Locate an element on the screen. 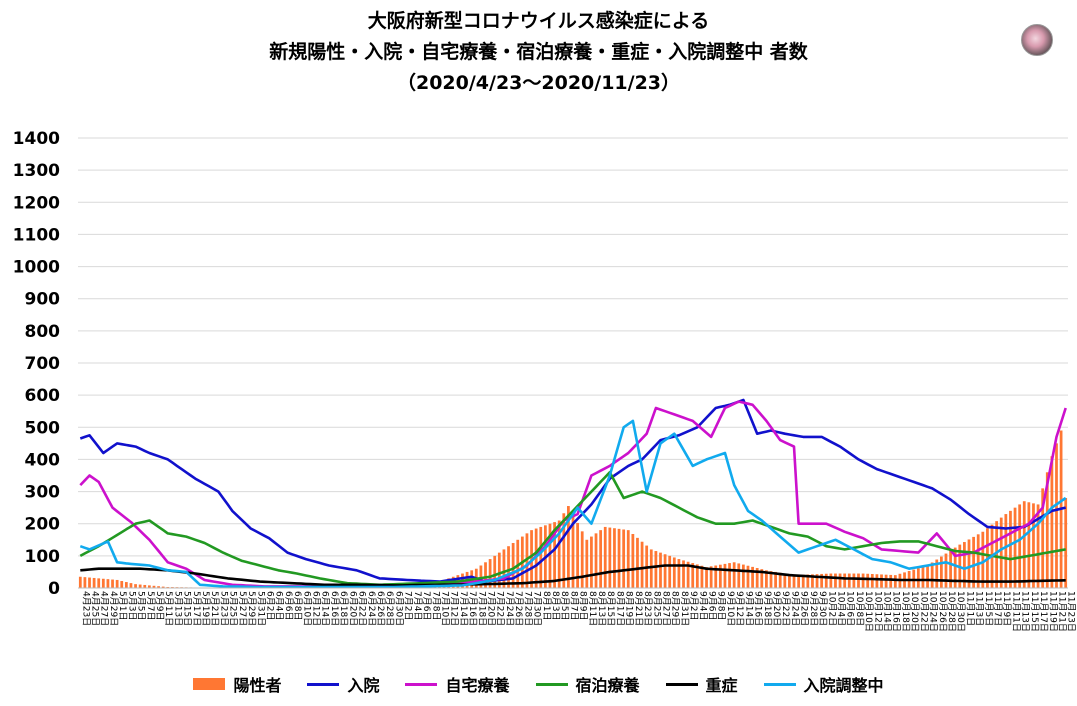 Image resolution: width=1077 pixels, height=706 pixels. legend-label-hotel-care: 宿泊療養 is located at coordinates (607, 685).